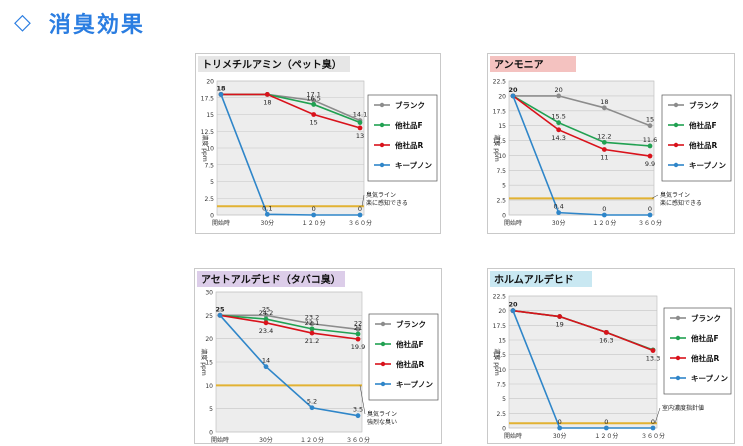  What do you see at coordinates (358, 323) in the screenshot?
I see `data-label: 22` at bounding box center [358, 323].